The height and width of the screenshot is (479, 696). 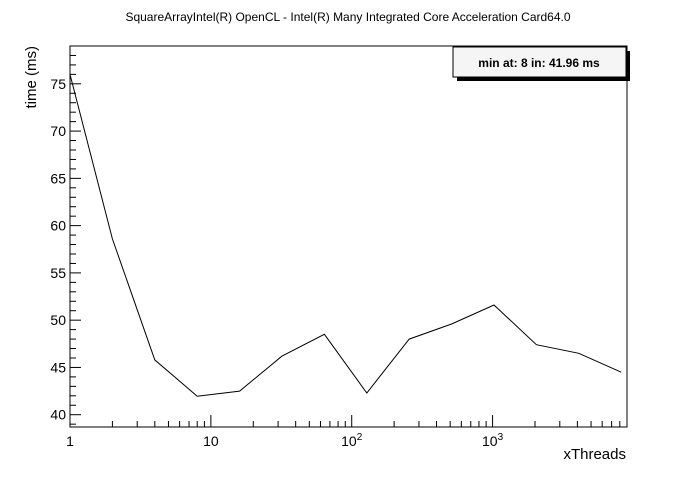 I want to click on x-tick-label: 10, so click(x=211, y=441).